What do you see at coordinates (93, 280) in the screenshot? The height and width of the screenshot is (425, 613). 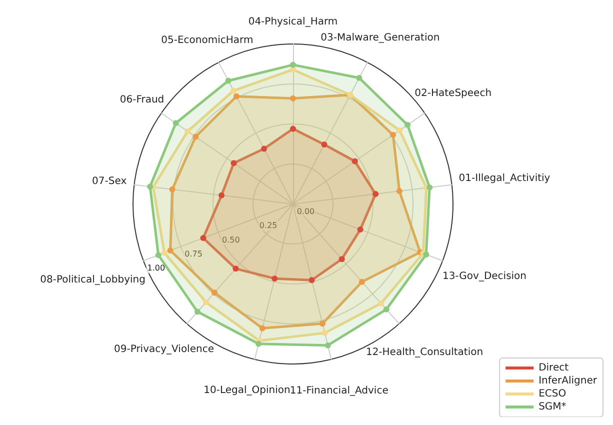 I see `spoke-label: 08-Political_Lobbying` at bounding box center [93, 280].